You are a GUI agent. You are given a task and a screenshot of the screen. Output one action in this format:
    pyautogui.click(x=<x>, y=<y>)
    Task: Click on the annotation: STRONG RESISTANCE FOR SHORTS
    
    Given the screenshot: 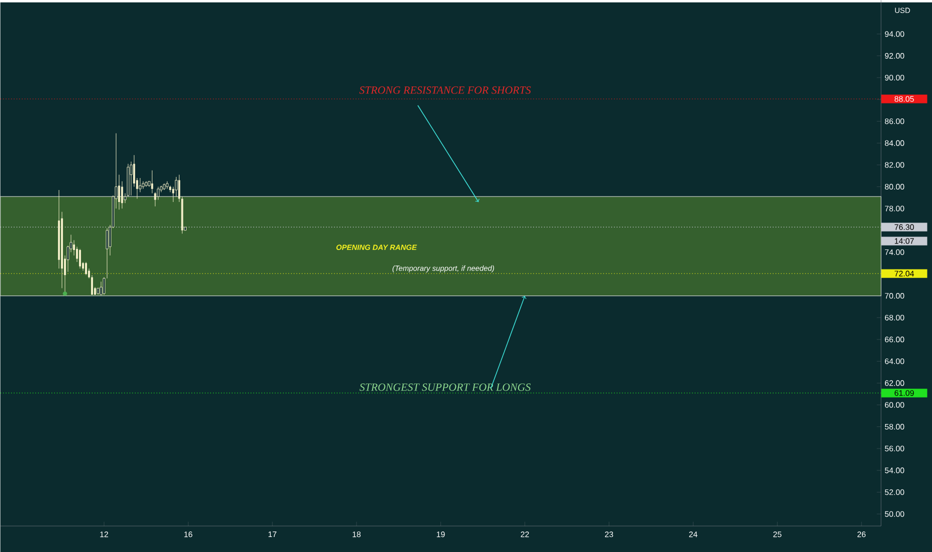 What is the action you would take?
    pyautogui.click(x=445, y=90)
    